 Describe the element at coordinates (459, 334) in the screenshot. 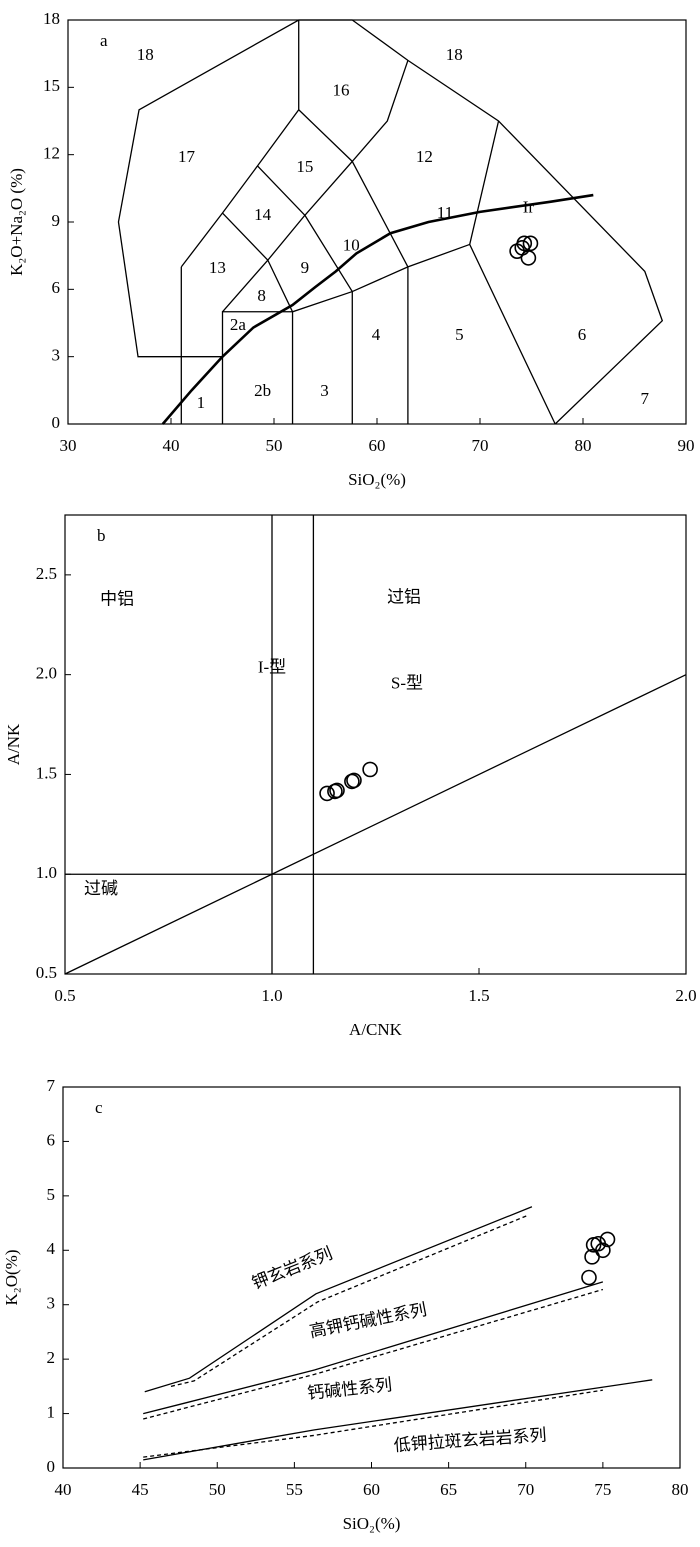

I see `field-label: 5` at that location.